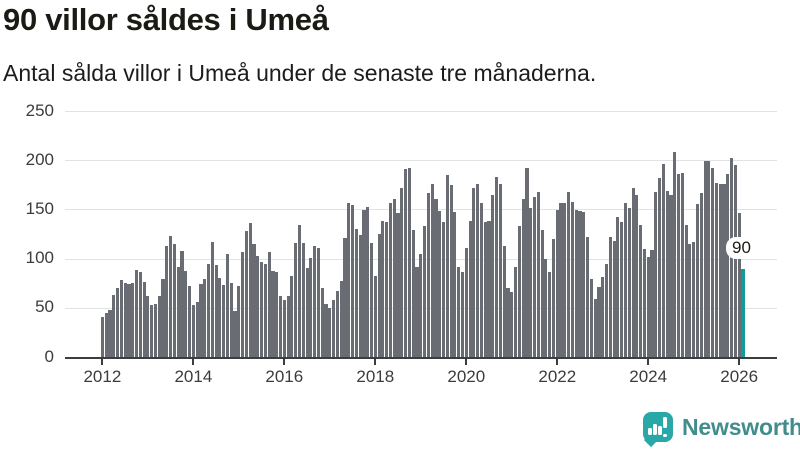  Describe the element at coordinates (166, 19) in the screenshot. I see `chart-title: 90 villor såldes i Umeå` at that location.